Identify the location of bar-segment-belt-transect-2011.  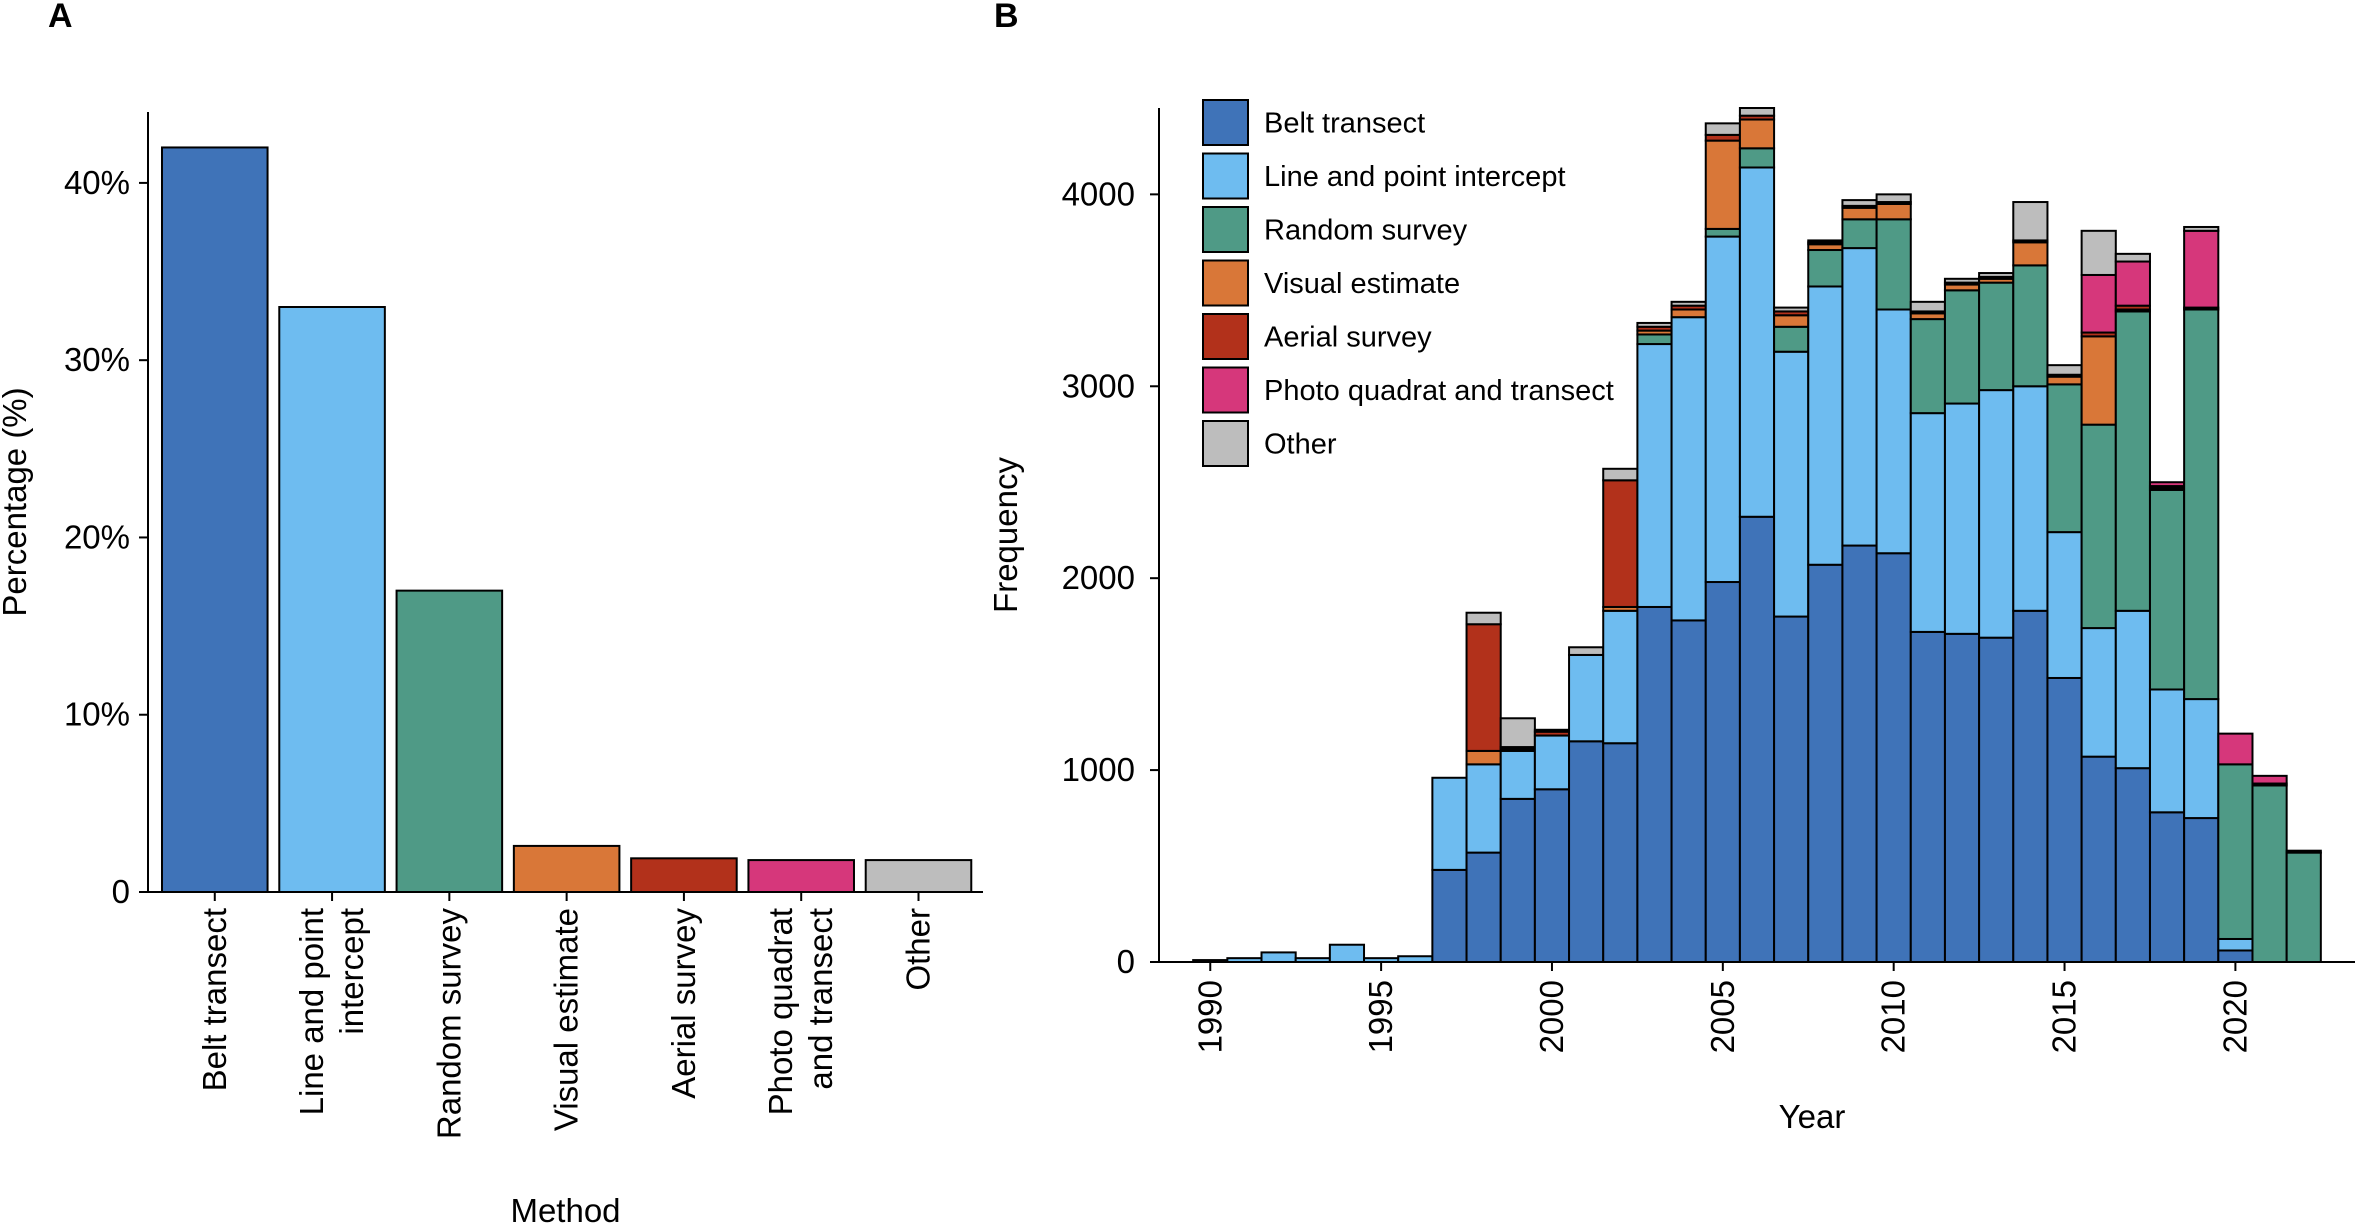
(1927, 796).